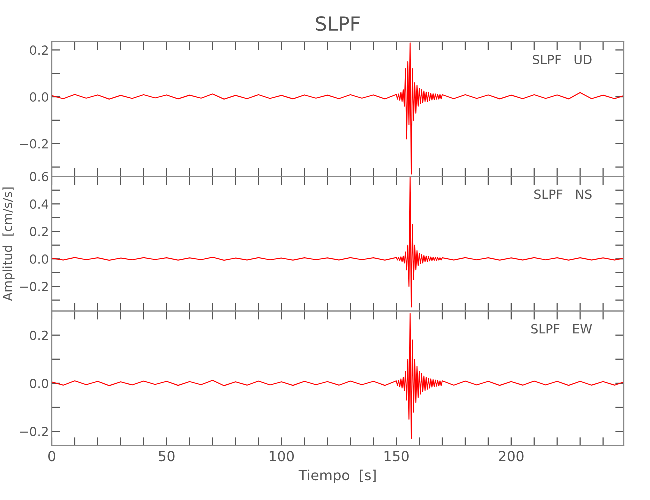  What do you see at coordinates (562, 59) in the screenshot?
I see `annotation: SLPF UD` at bounding box center [562, 59].